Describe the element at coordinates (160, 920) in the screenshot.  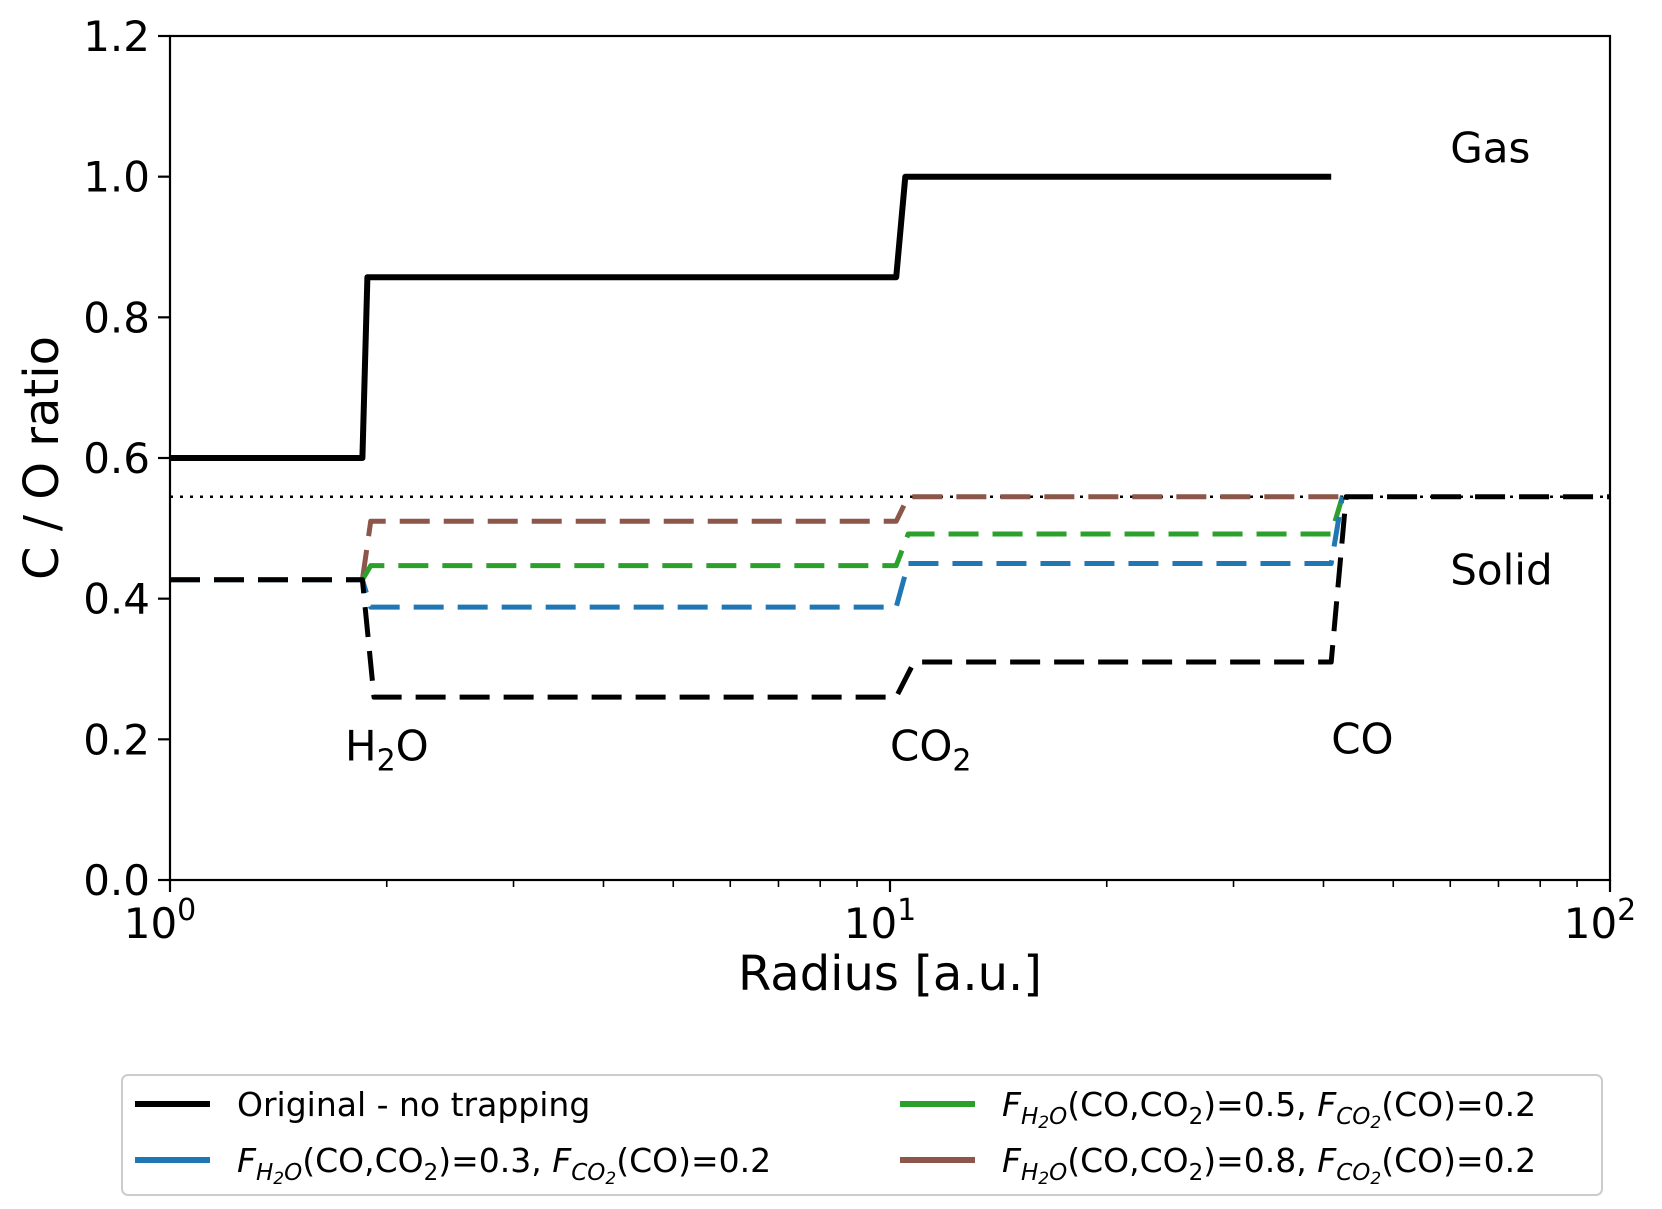
I see `x-tick-label: 10⁰` at that location.